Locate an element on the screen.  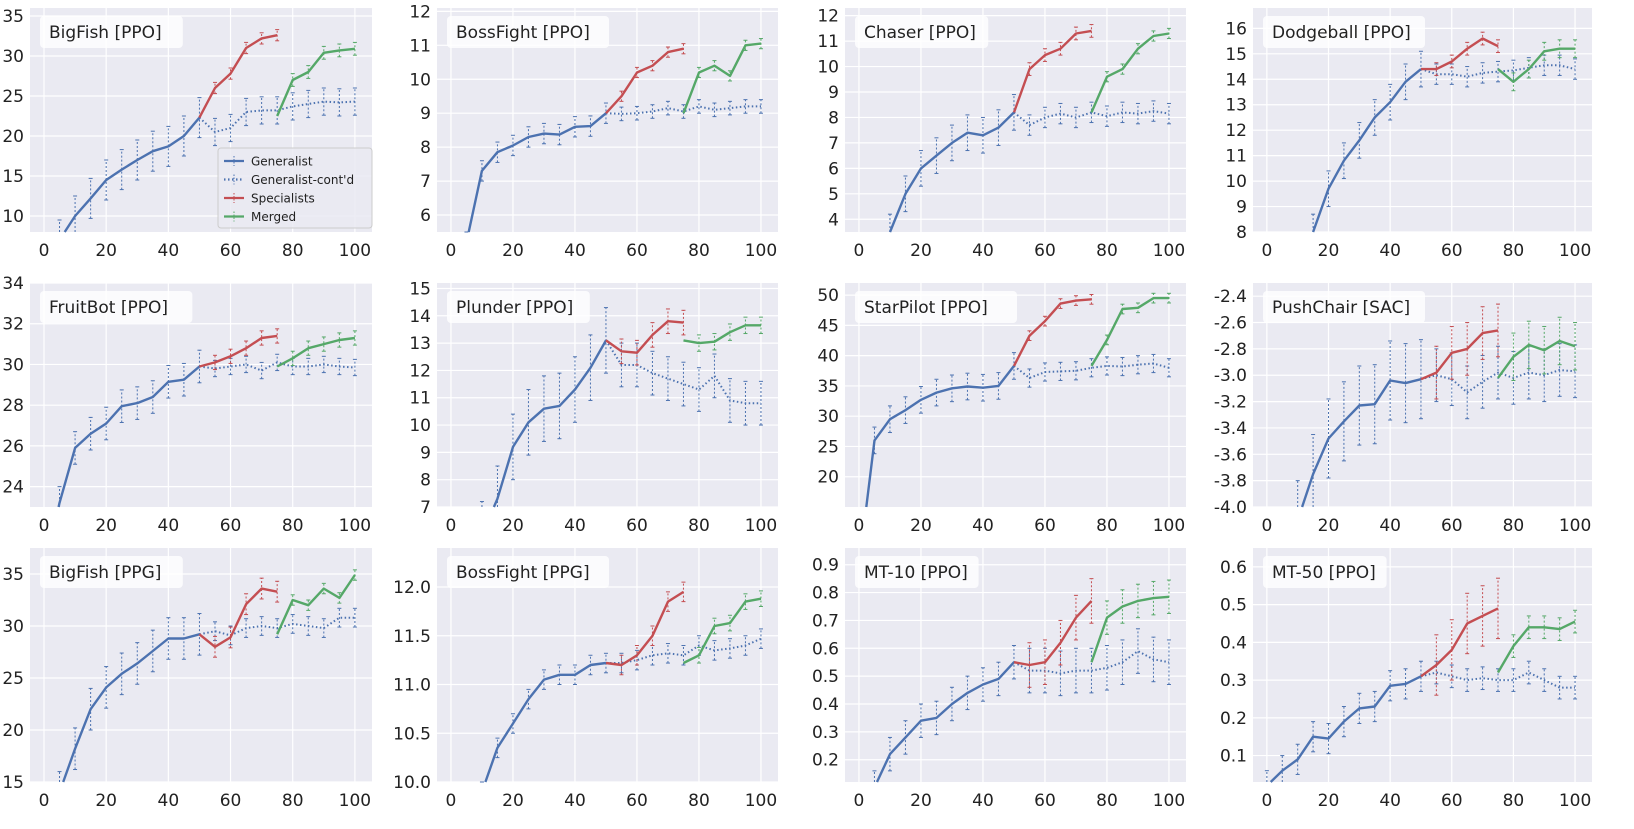
subplot: 0 20 40 60 80 100 7 8 9 10 11 12 13 14 15 Plunder [PPO] is located at coordinates (593, 407).